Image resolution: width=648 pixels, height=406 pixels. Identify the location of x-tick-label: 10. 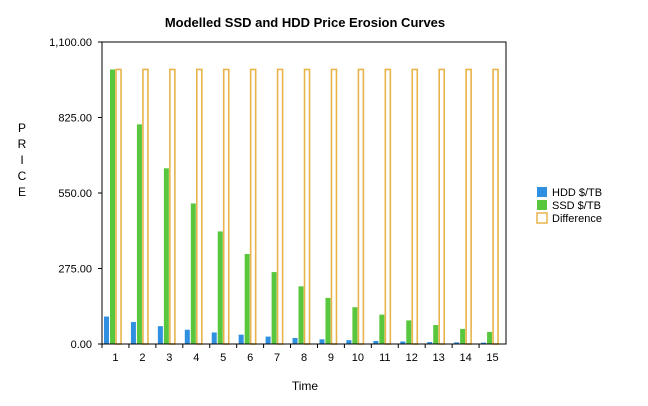
(358, 358).